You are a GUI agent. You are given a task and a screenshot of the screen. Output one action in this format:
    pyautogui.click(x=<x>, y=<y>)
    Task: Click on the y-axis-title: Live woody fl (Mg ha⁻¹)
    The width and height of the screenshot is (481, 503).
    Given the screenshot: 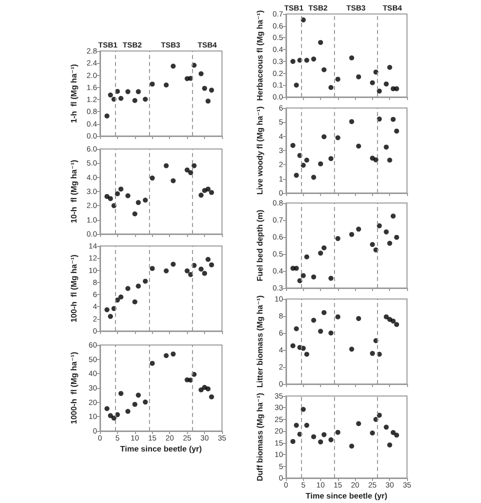 What is the action you would take?
    pyautogui.click(x=260, y=150)
    